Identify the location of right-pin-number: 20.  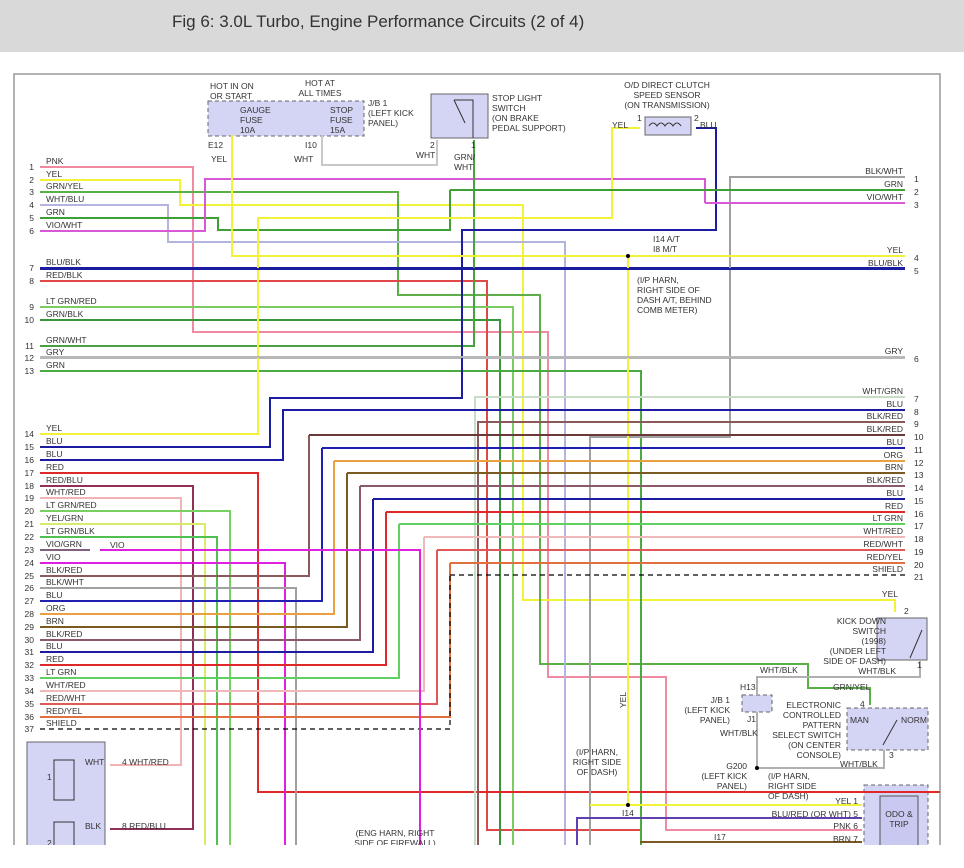
(919, 565).